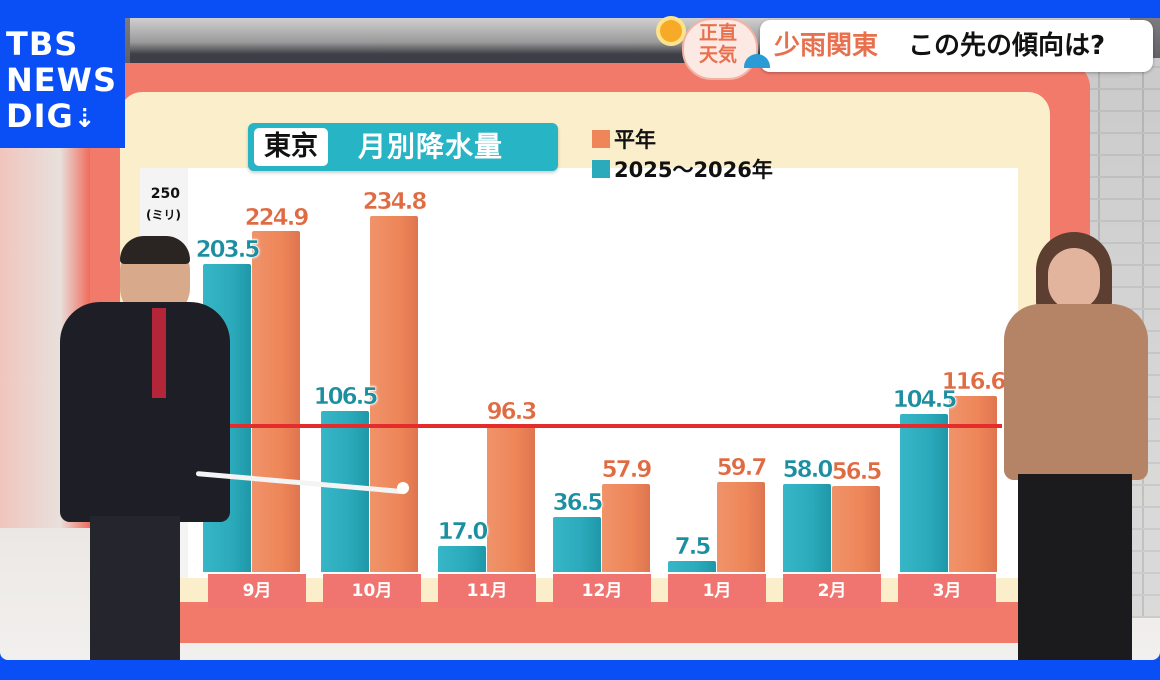  Describe the element at coordinates (165, 194) in the screenshot. I see `y-tick-250: 250` at that location.